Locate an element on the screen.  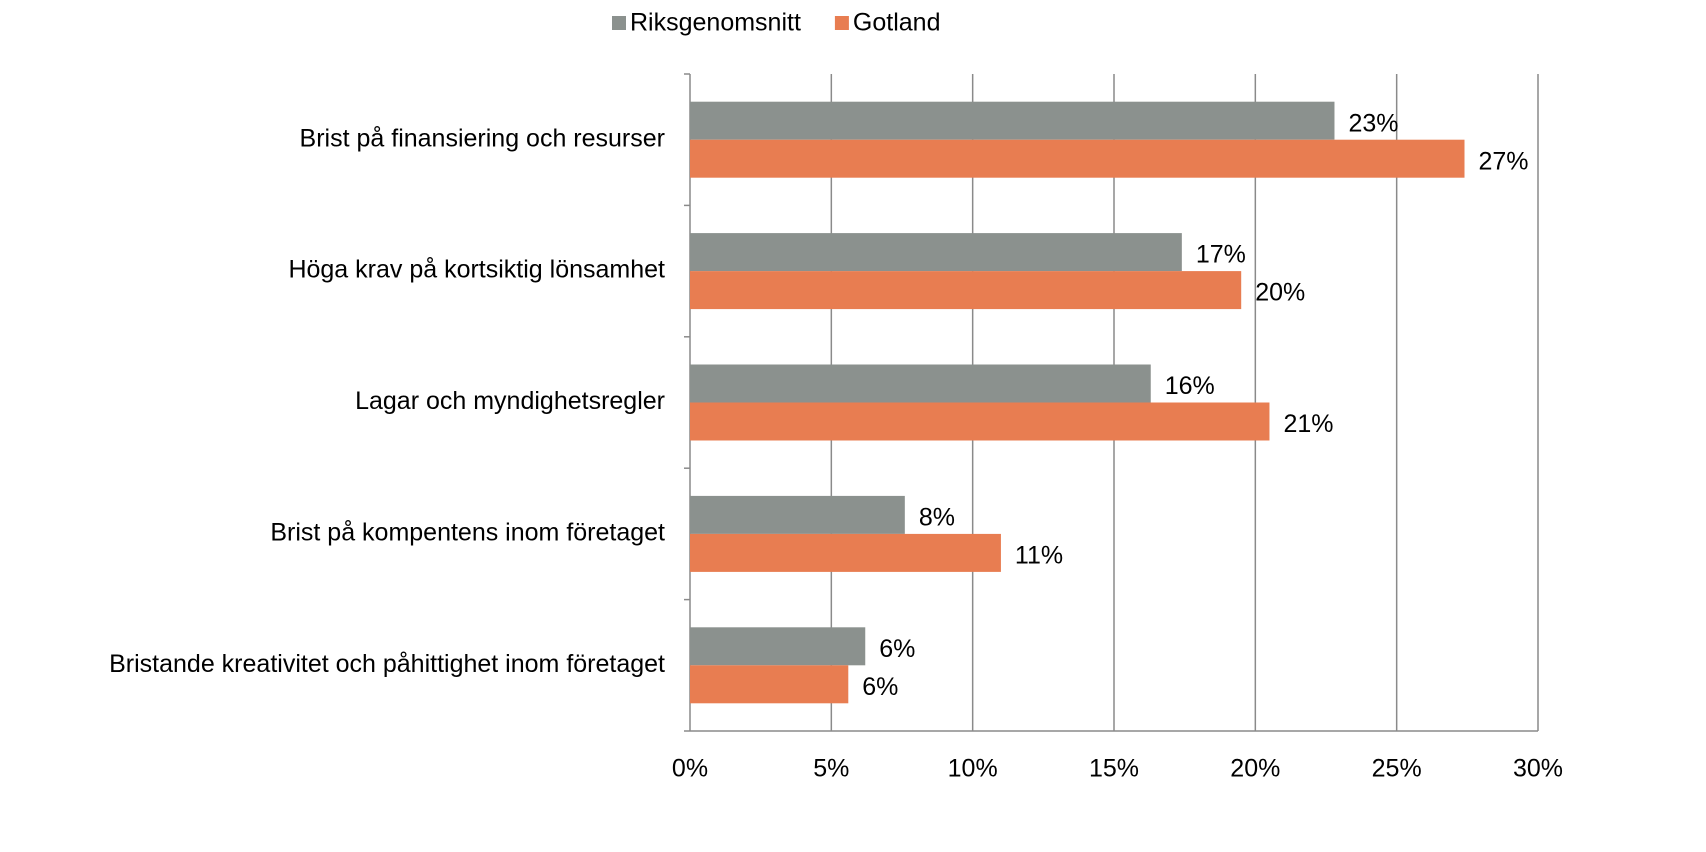
data-label: 17% is located at coordinates (1221, 255).